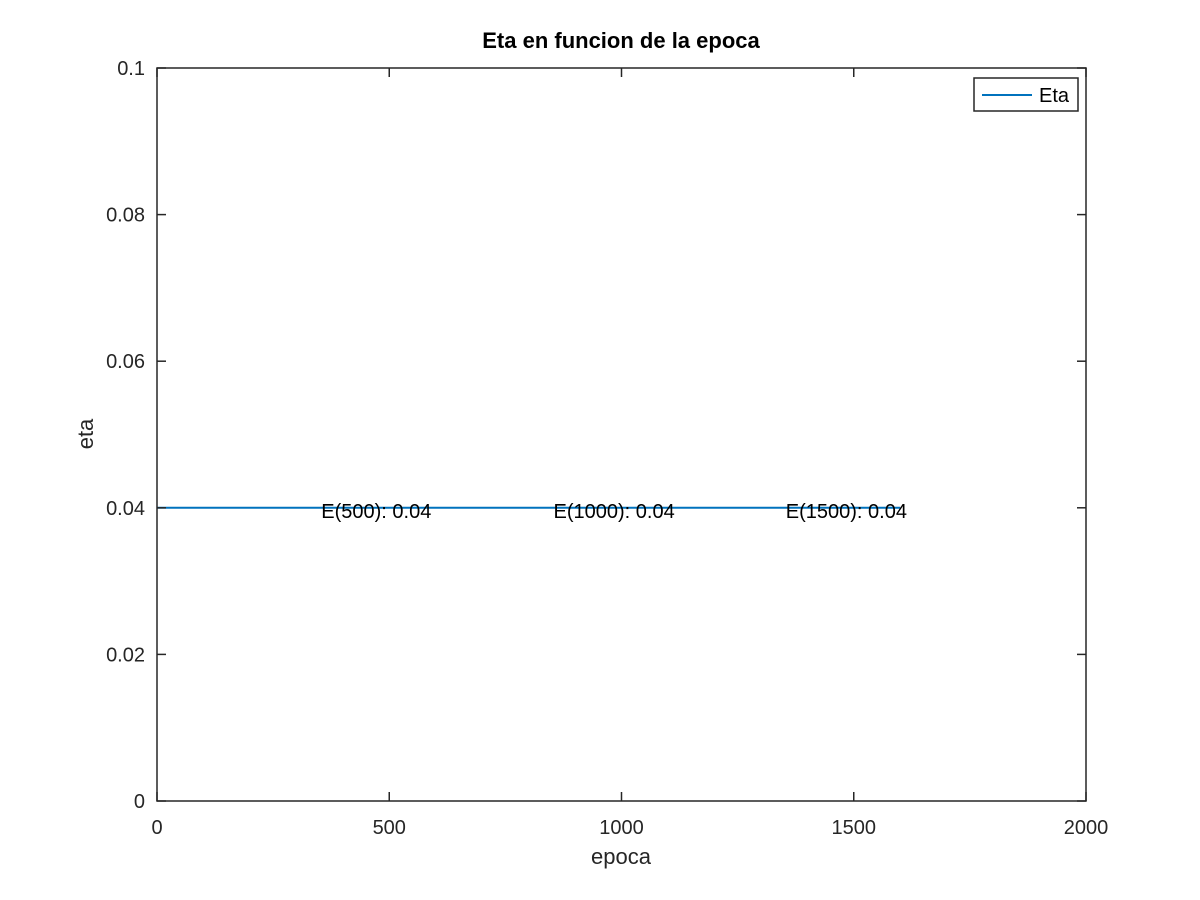 The image size is (1200, 900). What do you see at coordinates (621, 40) in the screenshot?
I see `chart-title: Eta en funcion de la epoca` at bounding box center [621, 40].